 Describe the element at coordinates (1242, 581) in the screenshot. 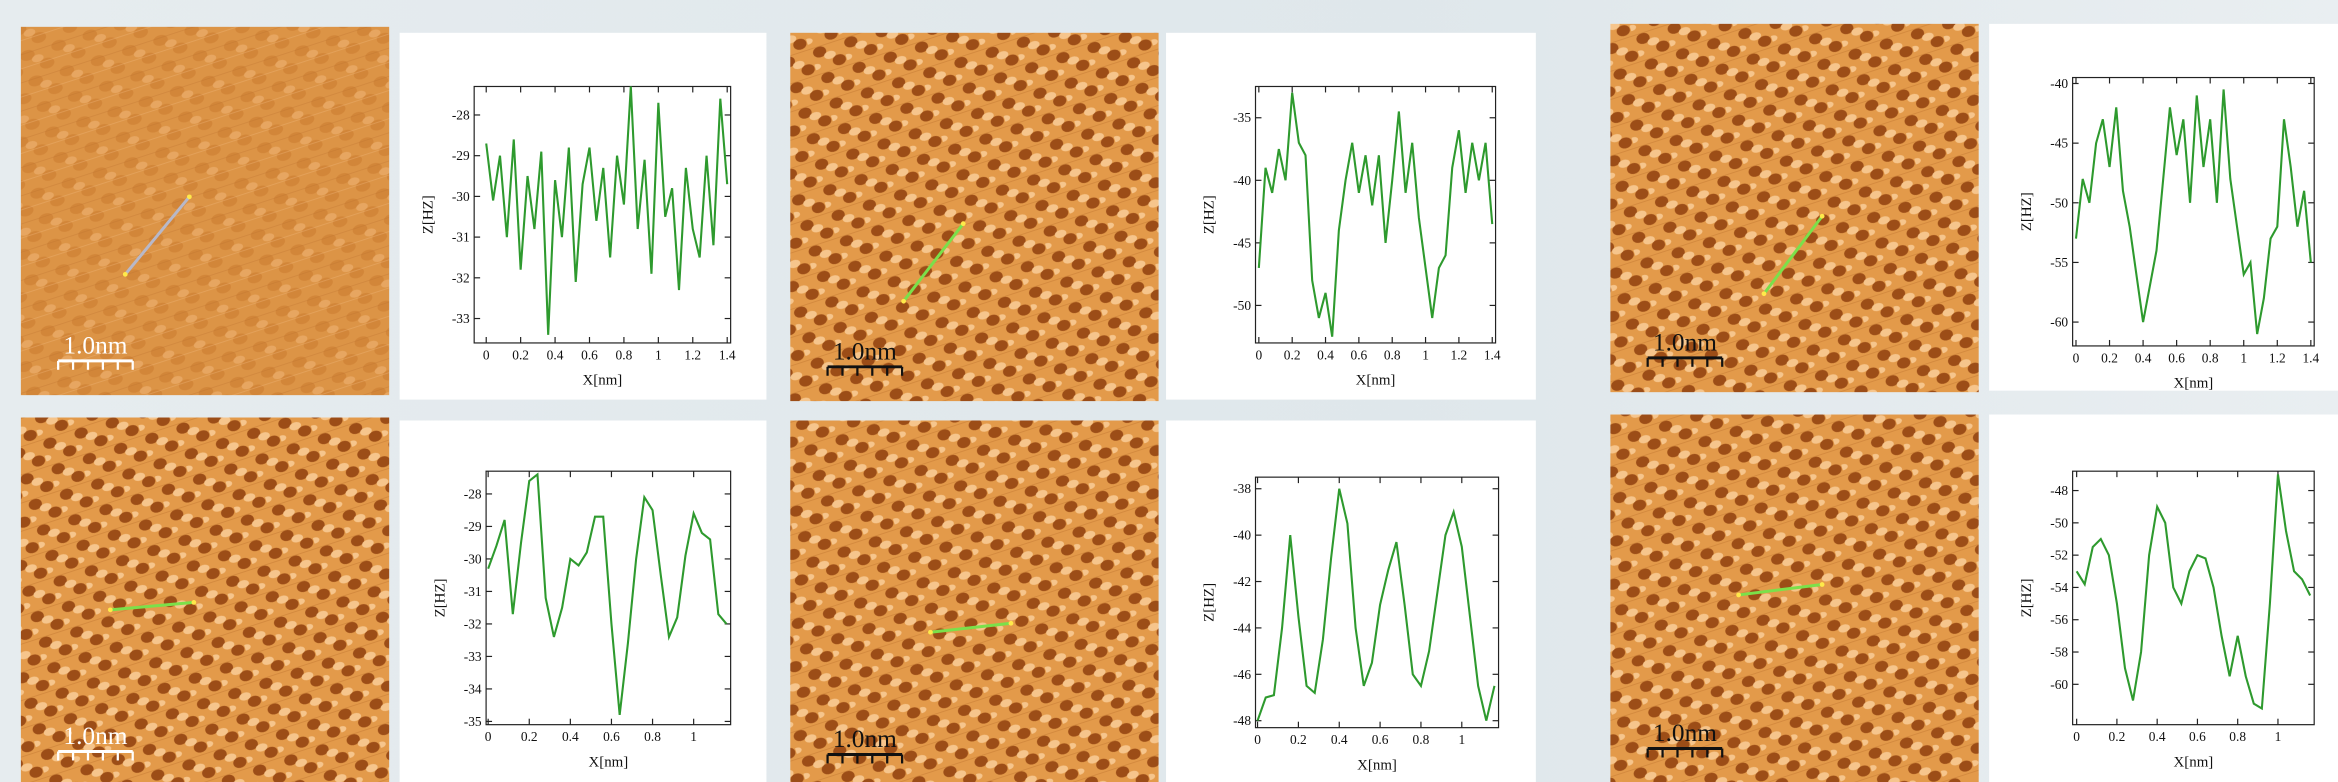

I see `y-tick-label: -42` at that location.